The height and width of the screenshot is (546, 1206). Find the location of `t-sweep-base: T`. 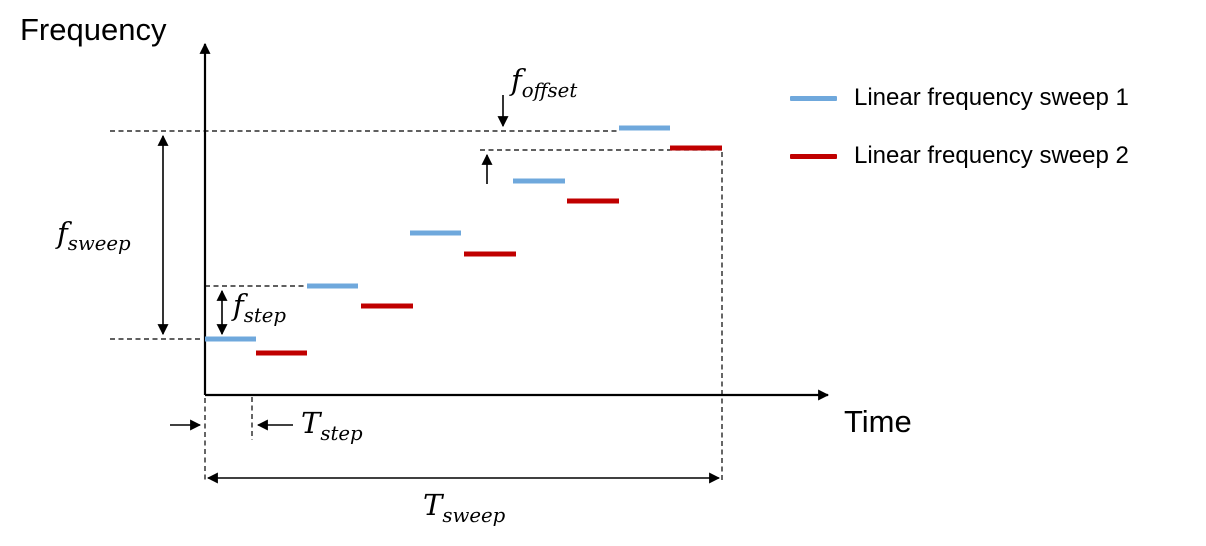

t-sweep-base: T is located at coordinates (433, 505).